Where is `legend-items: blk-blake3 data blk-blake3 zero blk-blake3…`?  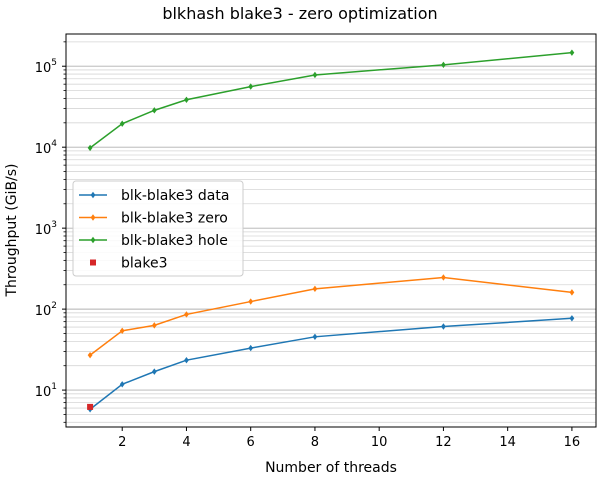 legend-items: blk-blake3 data blk-blake3 zero blk-blake3… is located at coordinates (154, 230).